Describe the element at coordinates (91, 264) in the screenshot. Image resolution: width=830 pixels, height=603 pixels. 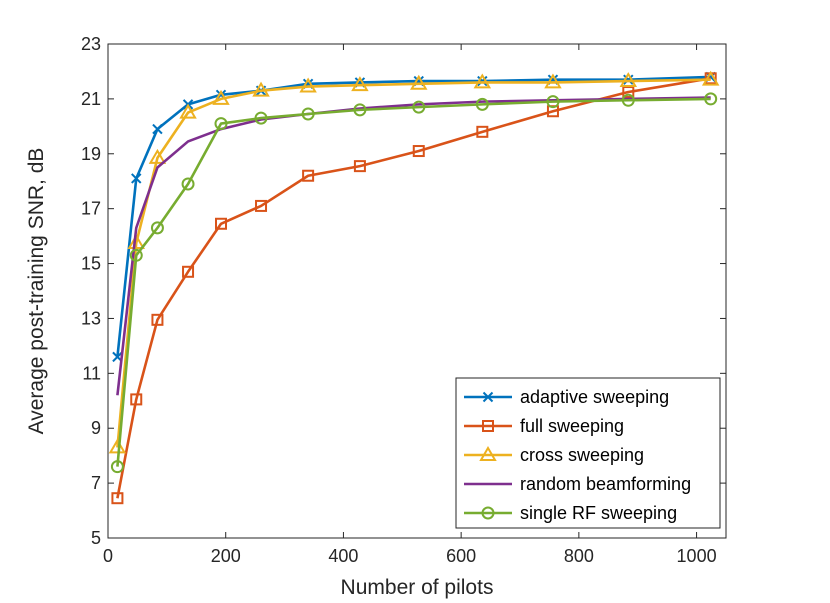
I see `y-tick-label: 15` at that location.